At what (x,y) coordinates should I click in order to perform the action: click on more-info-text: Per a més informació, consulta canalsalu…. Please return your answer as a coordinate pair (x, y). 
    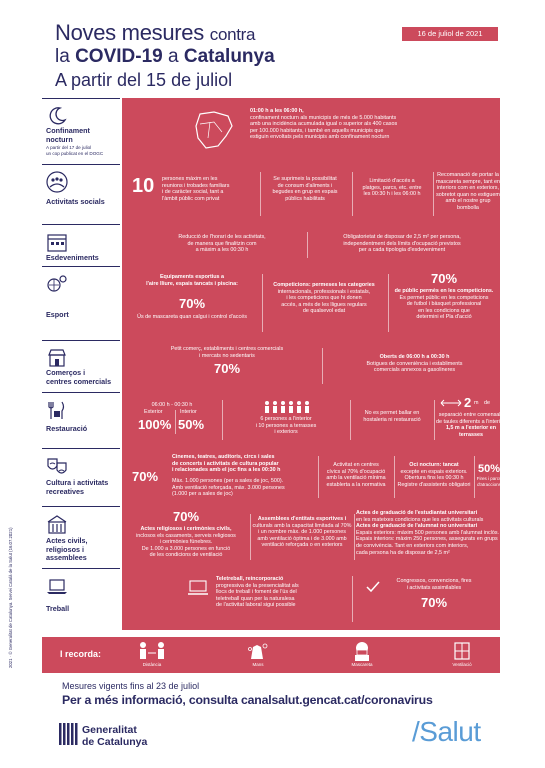
    Looking at the image, I should click on (247, 700).